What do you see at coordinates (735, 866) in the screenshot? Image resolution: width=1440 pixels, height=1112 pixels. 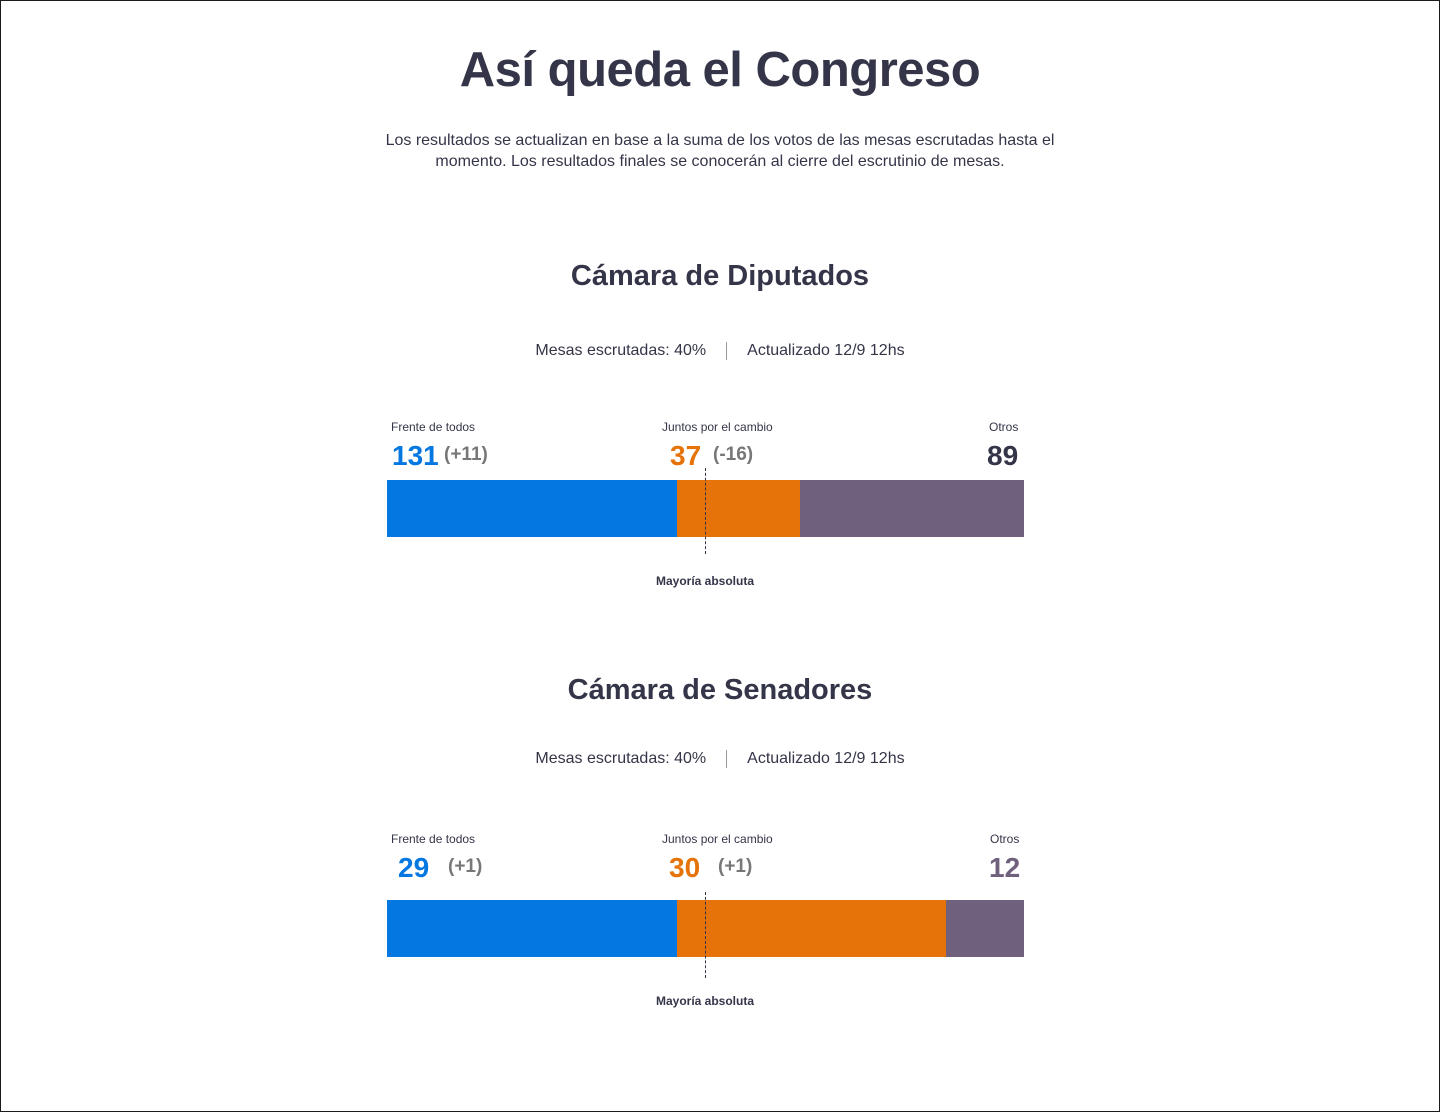 I see `diff-juntos: (+1)` at bounding box center [735, 866].